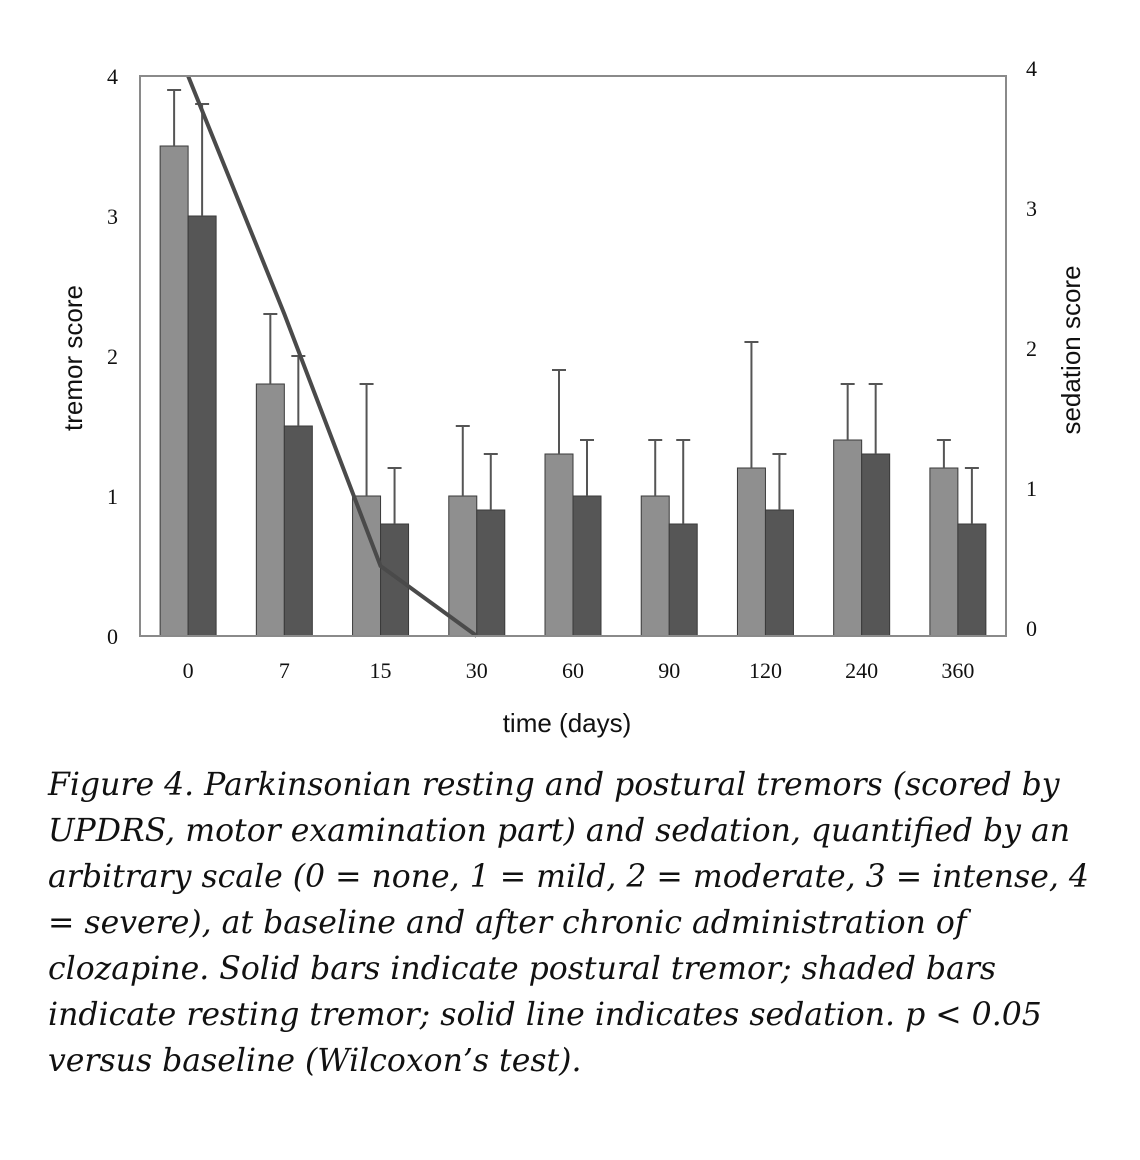 The height and width of the screenshot is (1160, 1140). Describe the element at coordinates (567, 723) in the screenshot. I see `x-axis-title: time (days)` at that location.